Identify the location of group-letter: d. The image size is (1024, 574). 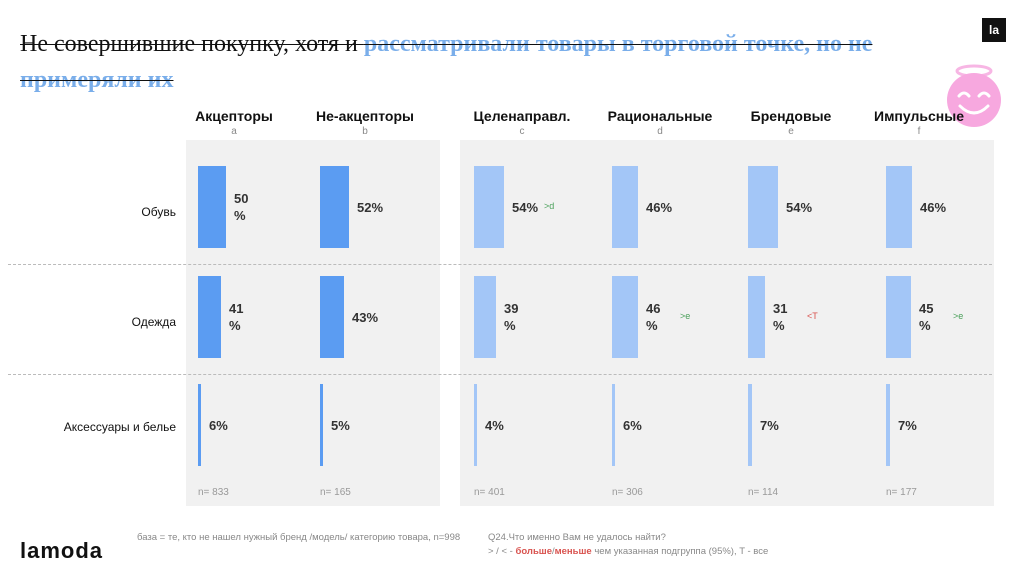
(660, 131).